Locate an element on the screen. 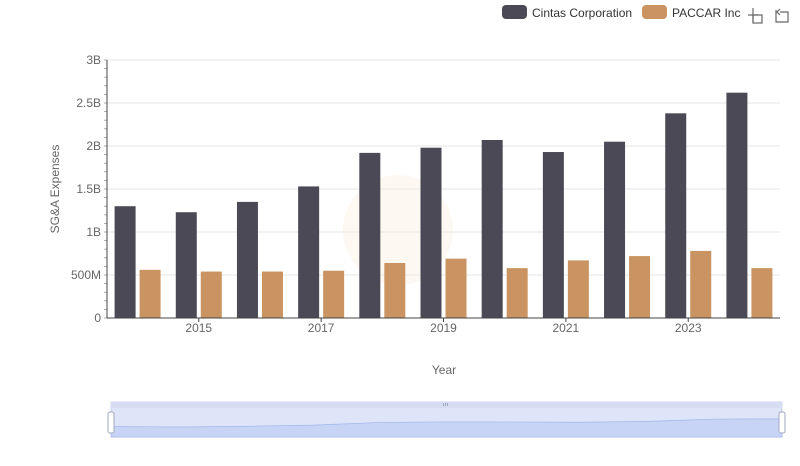 Image resolution: width=800 pixels, height=466 pixels. legend: Cintas Corporation PACCAR Inc is located at coordinates (621, 12).